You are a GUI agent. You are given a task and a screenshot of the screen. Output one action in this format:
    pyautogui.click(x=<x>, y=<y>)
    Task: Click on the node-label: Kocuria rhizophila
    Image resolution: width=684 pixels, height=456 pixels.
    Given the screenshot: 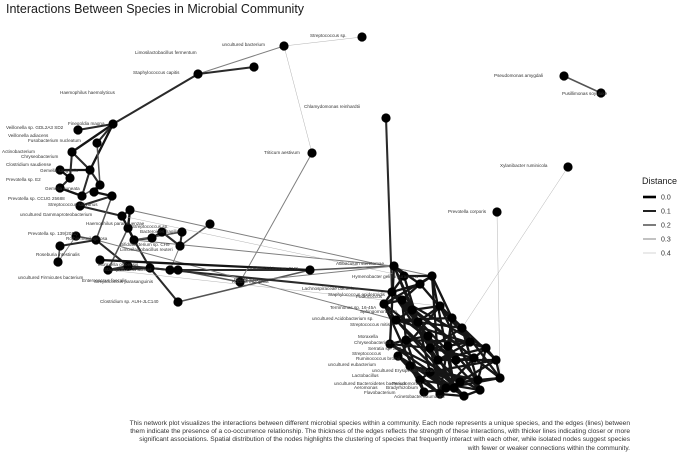 What is the action you would take?
    pyautogui.click(x=250, y=281)
    